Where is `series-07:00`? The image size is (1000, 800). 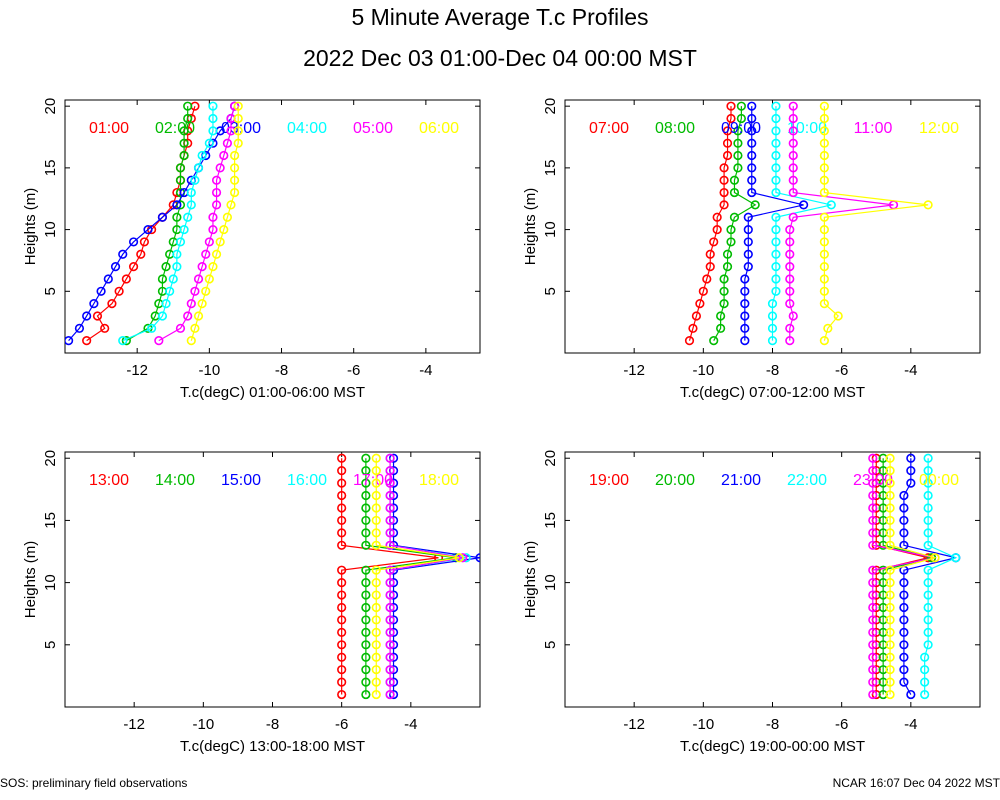 series-07:00 is located at coordinates (710, 223).